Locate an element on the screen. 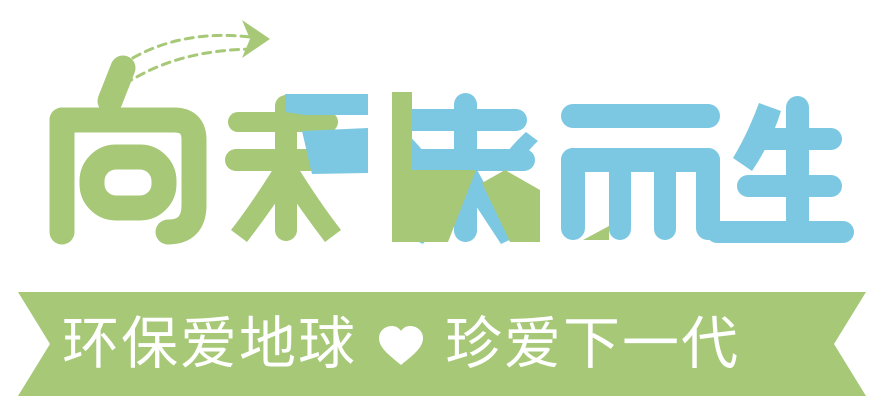 Image resolution: width=884 pixels, height=400 pixels. logo-char-lai is located at coordinates (466, 168).